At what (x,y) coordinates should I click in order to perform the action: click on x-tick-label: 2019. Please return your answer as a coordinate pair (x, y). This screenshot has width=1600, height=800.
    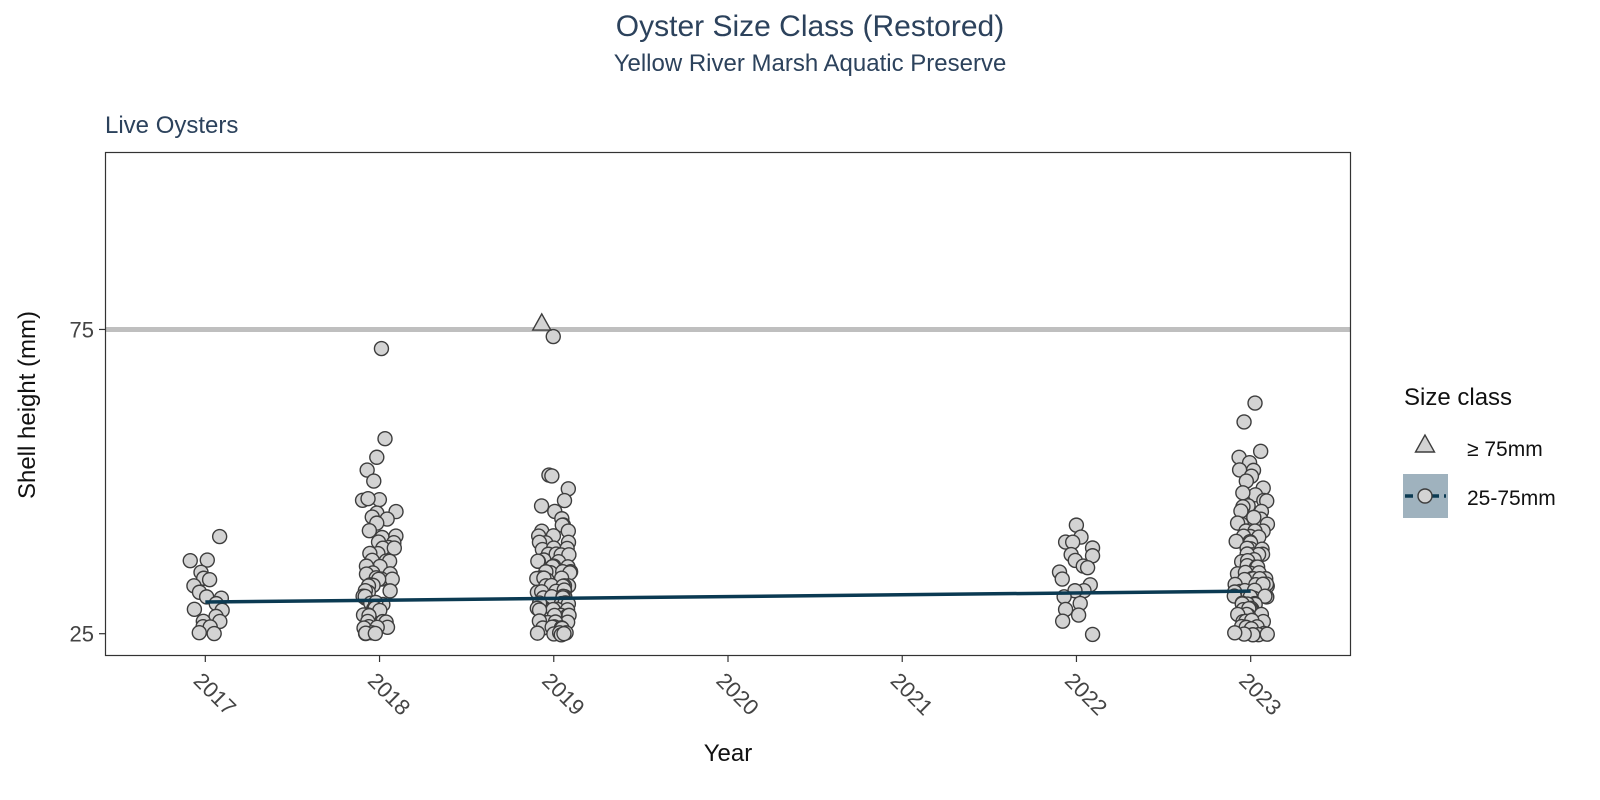
    Looking at the image, I should click on (563, 694).